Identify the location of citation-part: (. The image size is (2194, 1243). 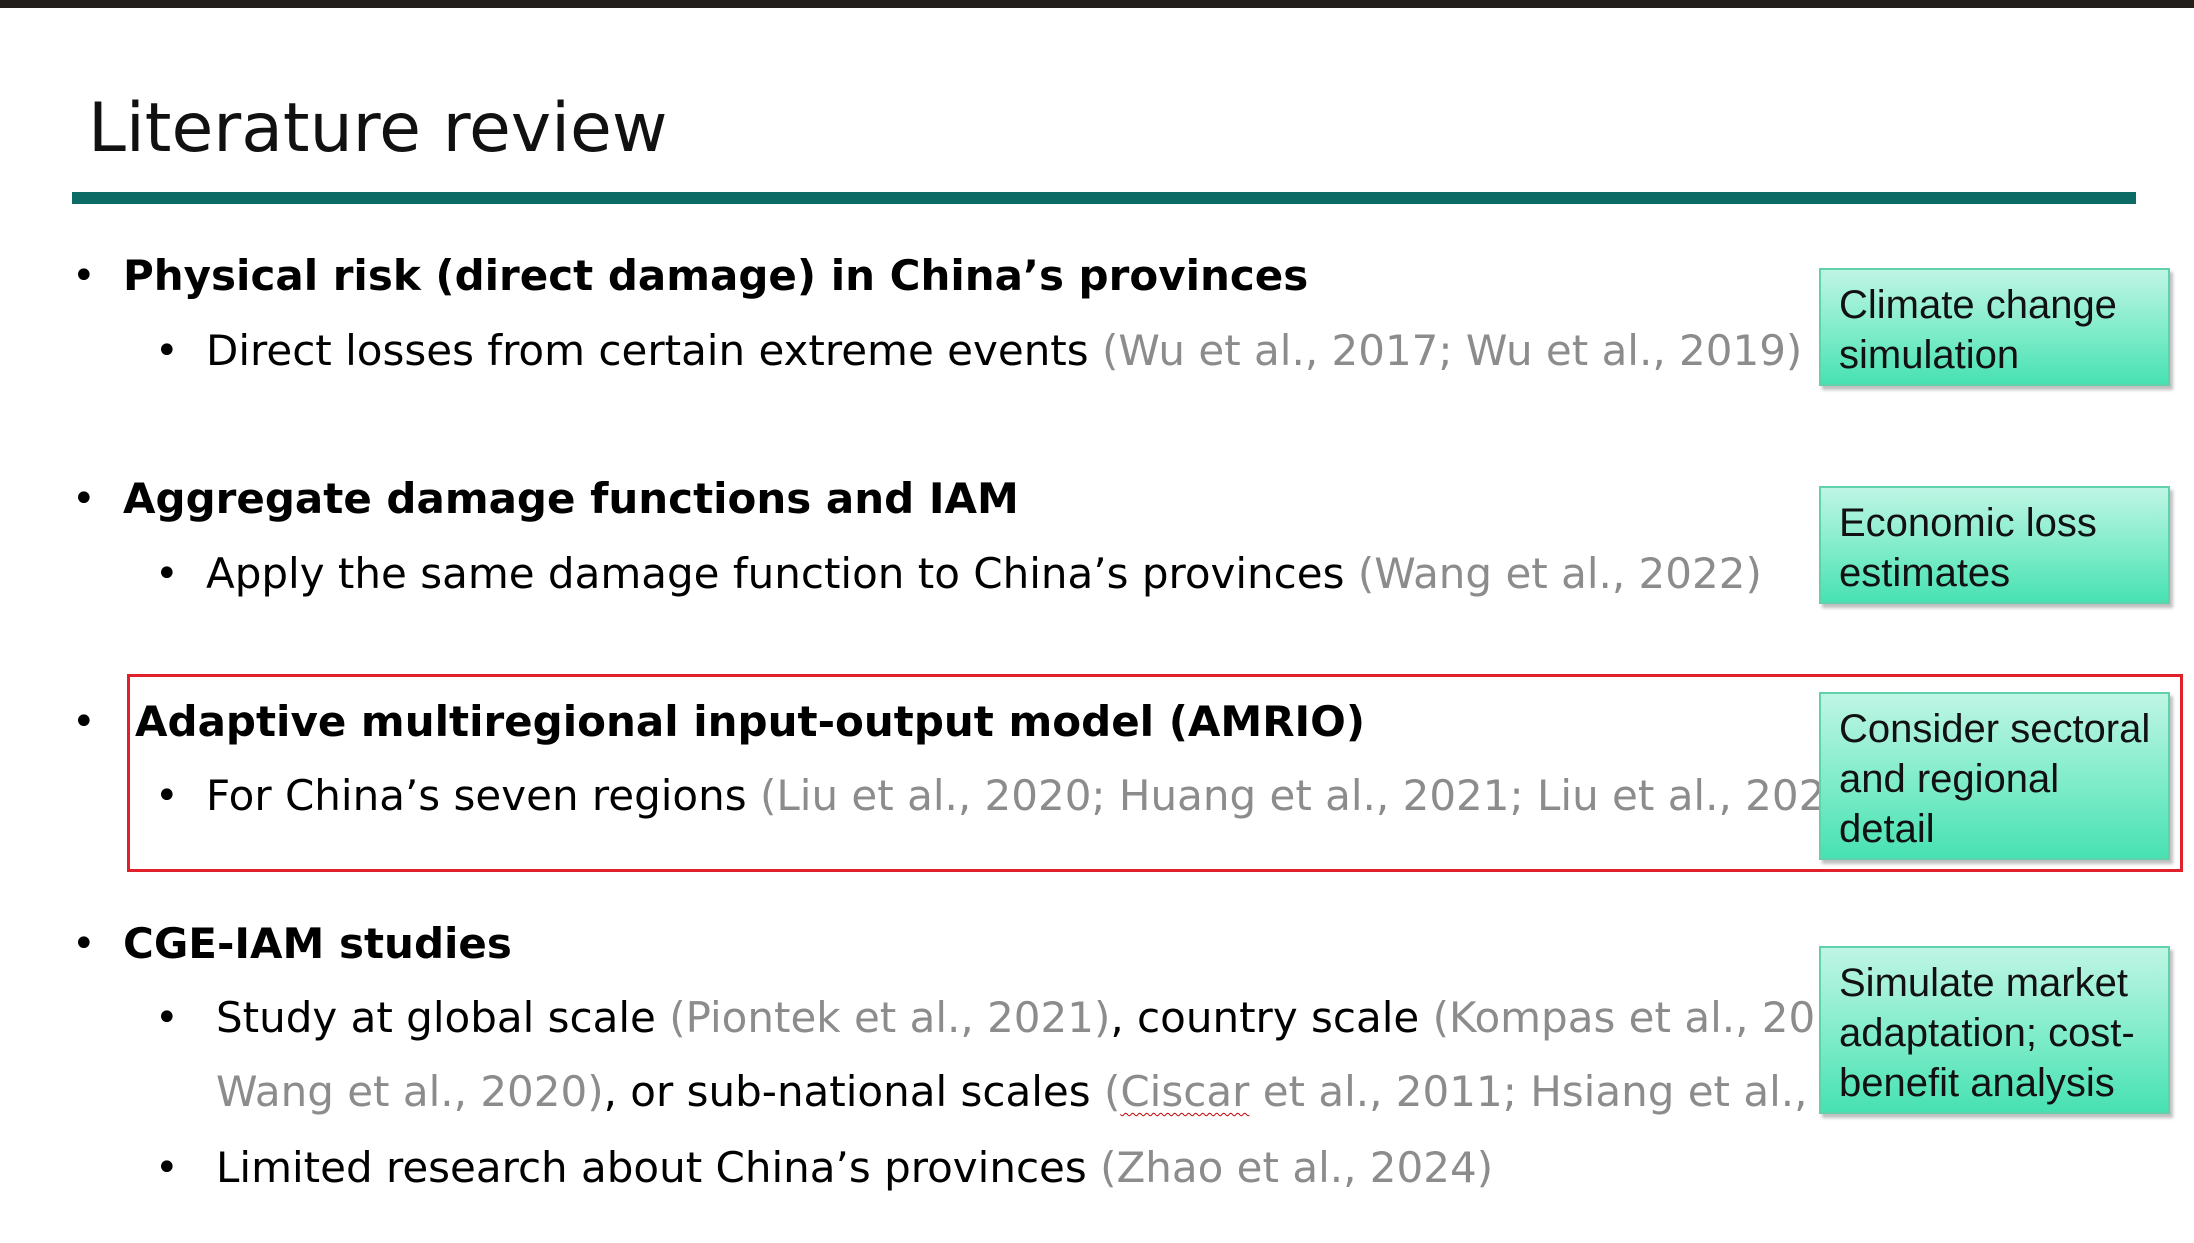
(1112, 1091).